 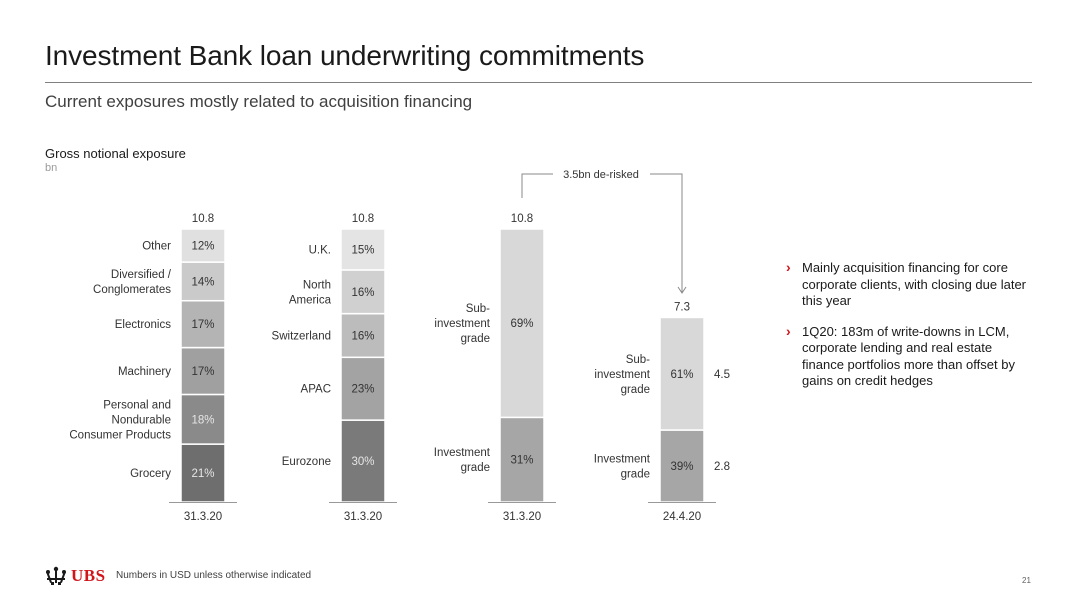 I want to click on segment-category-label: Eurozone, so click(x=306, y=462).